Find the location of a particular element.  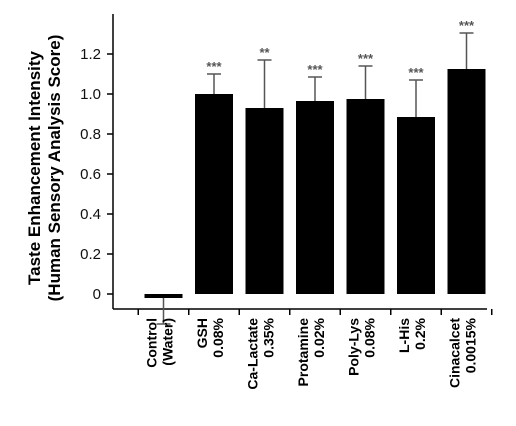

category-label: 0.0015% is located at coordinates (471, 345).